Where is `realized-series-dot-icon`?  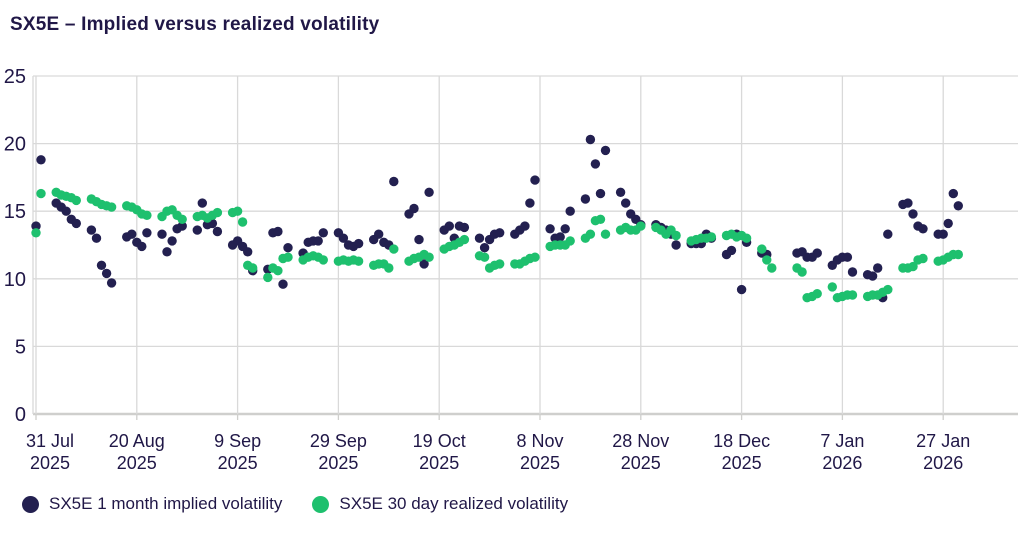
realized-series-dot-icon is located at coordinates (321, 504).